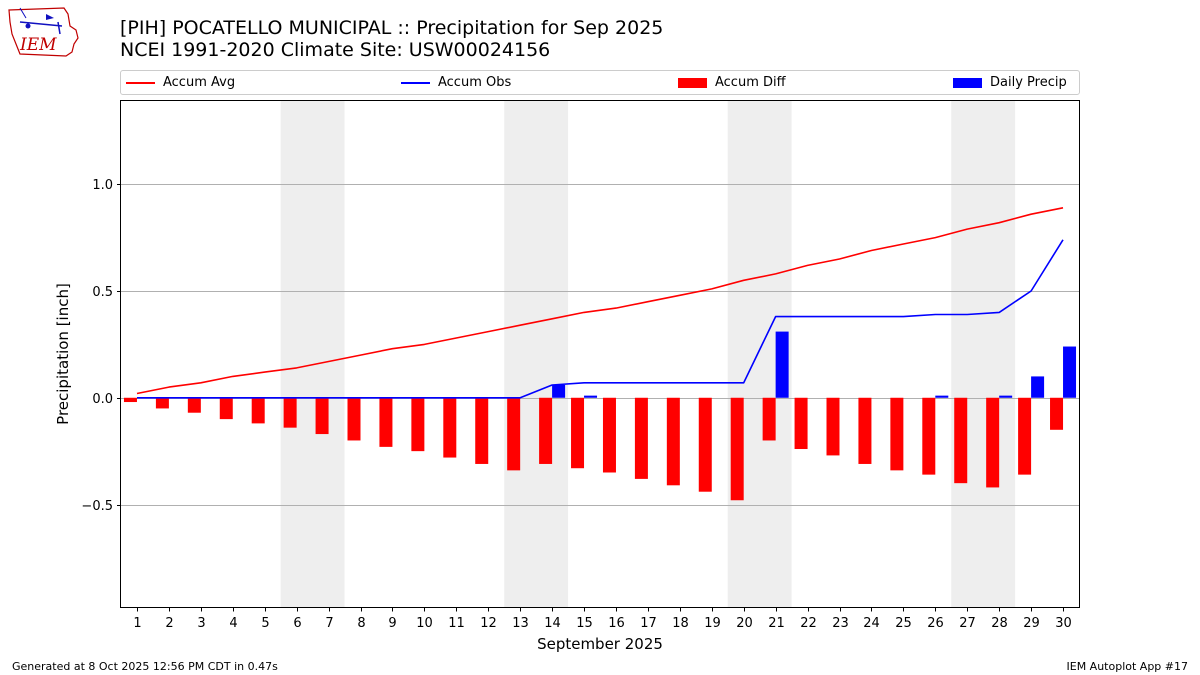  Describe the element at coordinates (1028, 82) in the screenshot. I see `legend-label-daily-precip: Daily Precip` at that location.